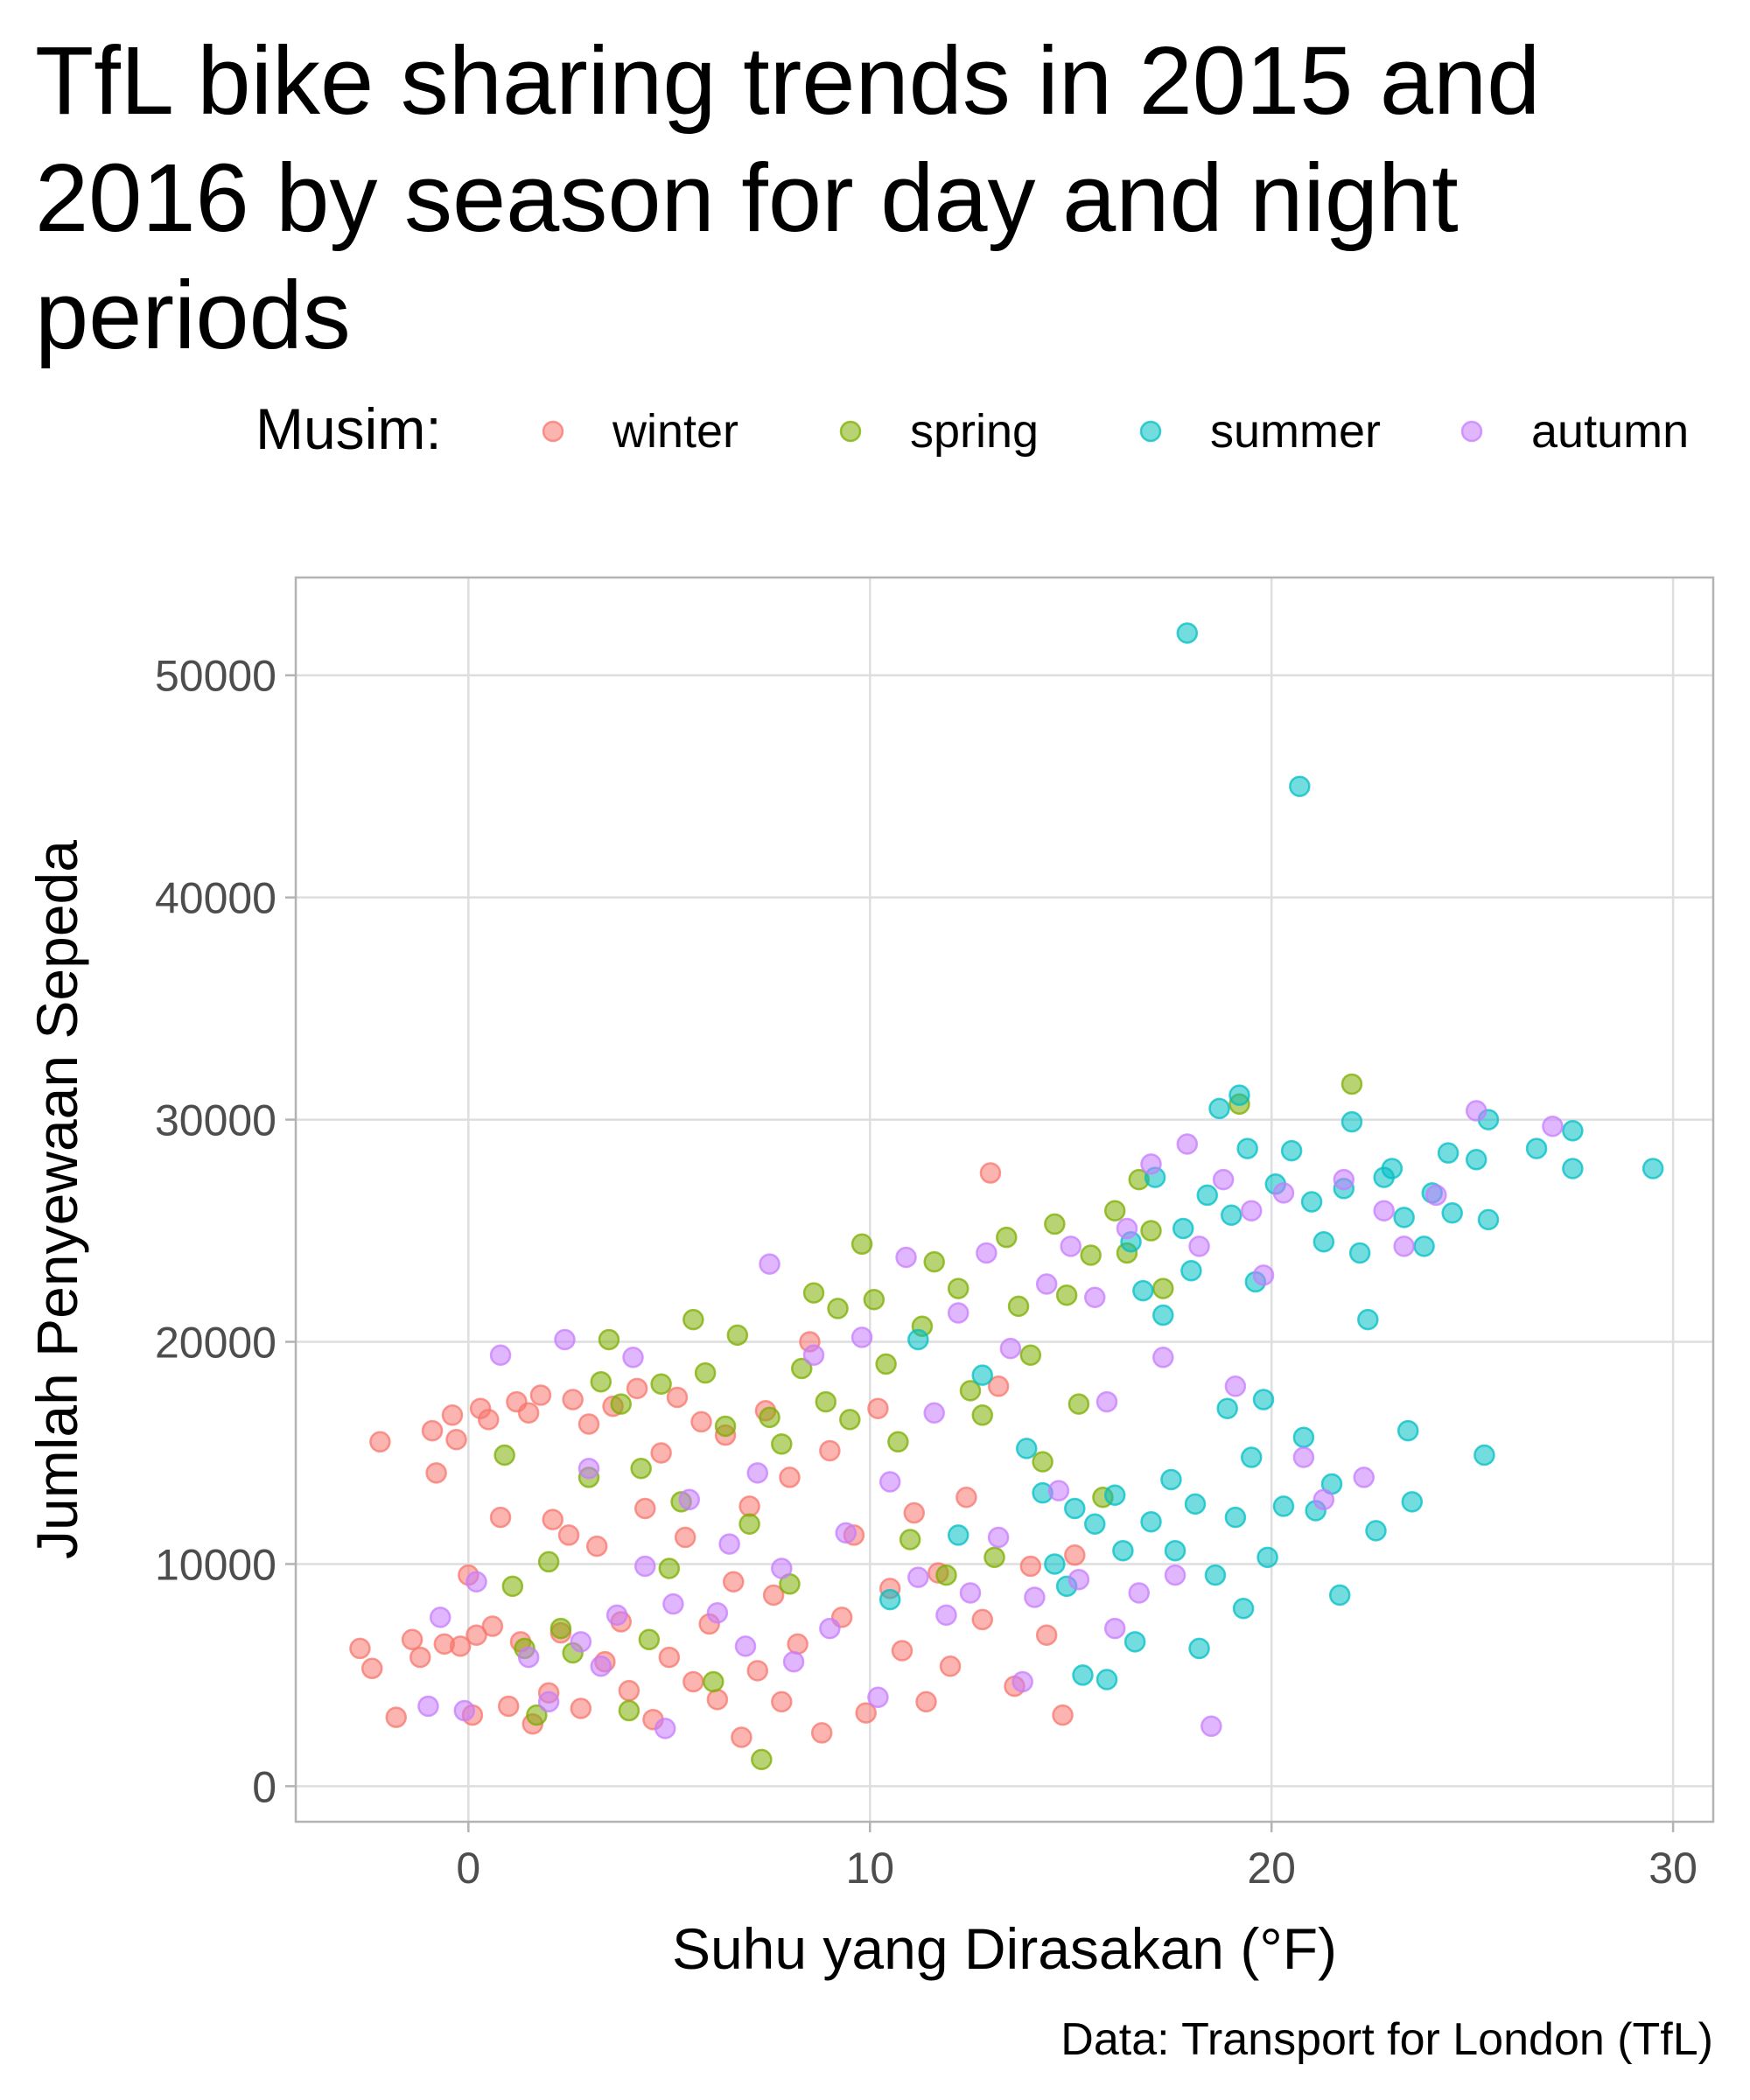 This screenshot has width=1750, height=2100. What do you see at coordinates (974, 431) in the screenshot?
I see `legend-label: spring` at bounding box center [974, 431].